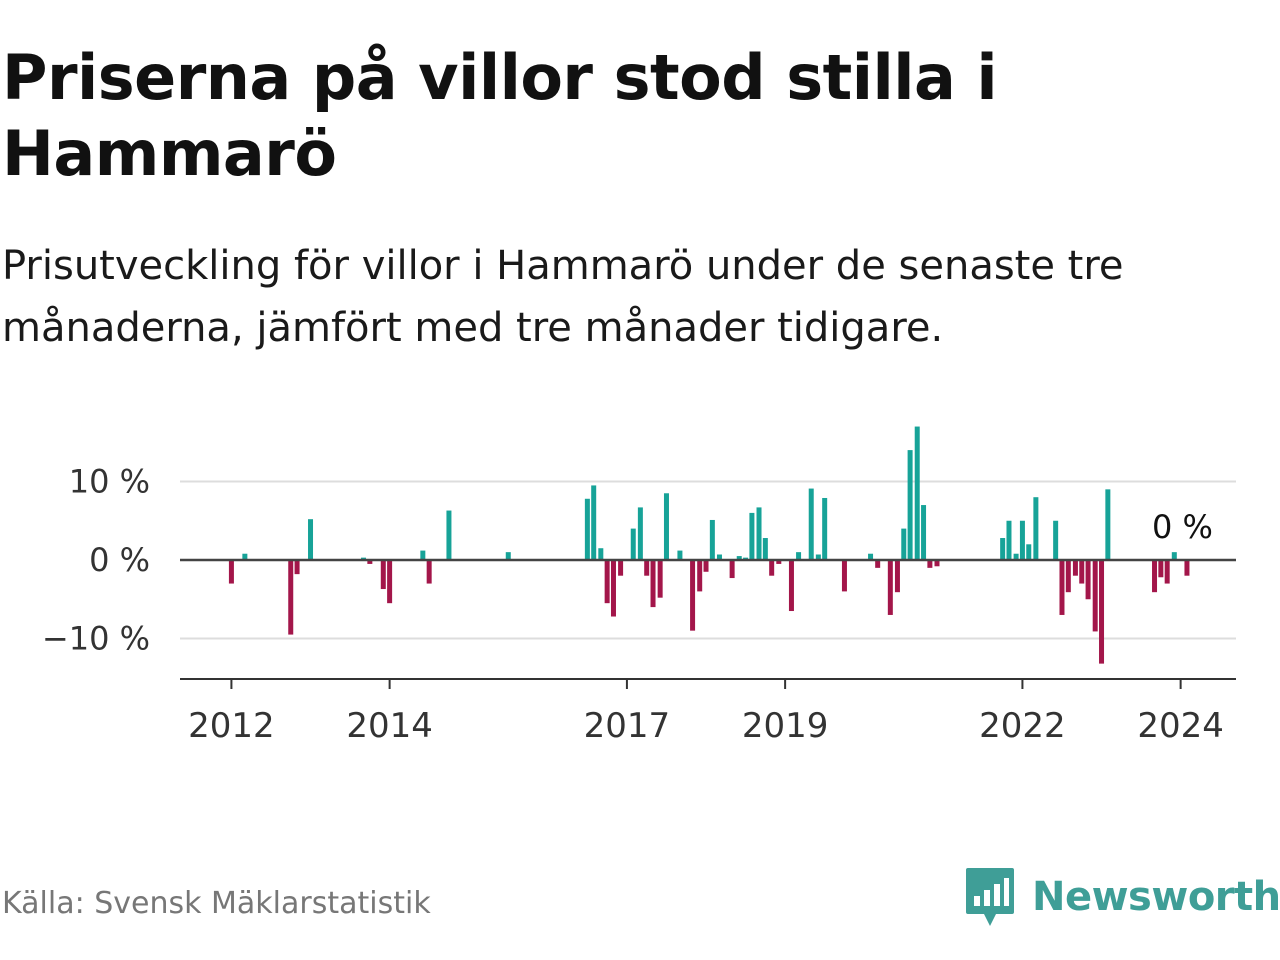  Describe the element at coordinates (990, 897) in the screenshot. I see `newsworthy-logo-icon` at that location.